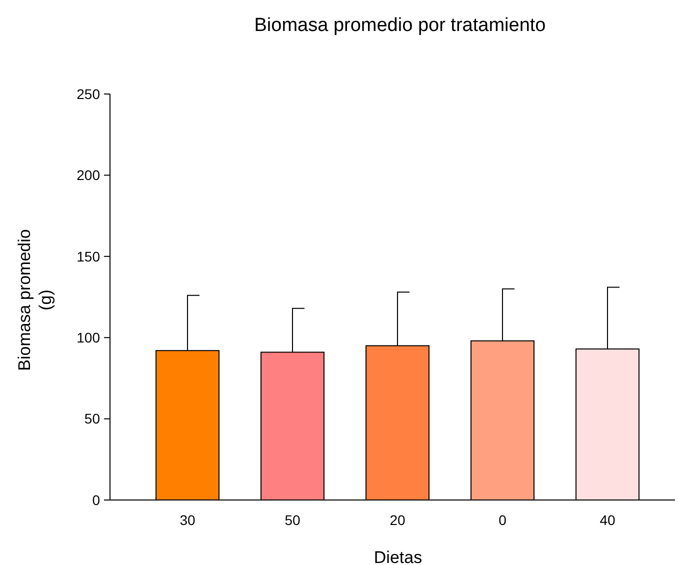 This screenshot has height=565, width=678. I want to click on y-tick-label: 250, so click(88, 94).